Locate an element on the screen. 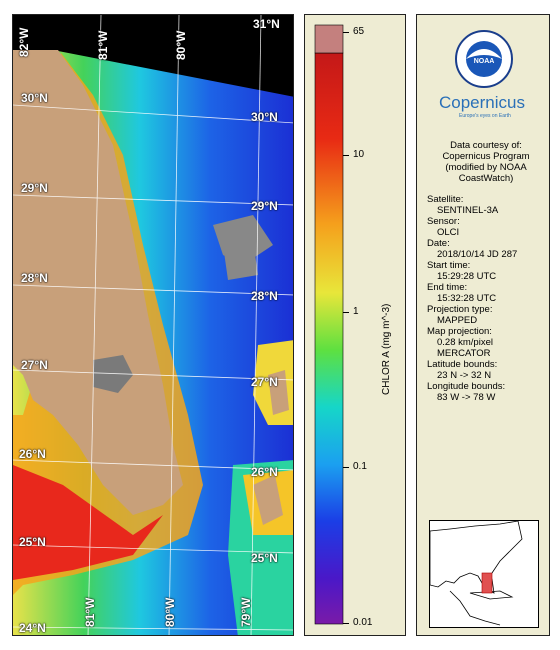 This screenshot has width=560, height=650. florida-bay-high is located at coordinates (88, 522).